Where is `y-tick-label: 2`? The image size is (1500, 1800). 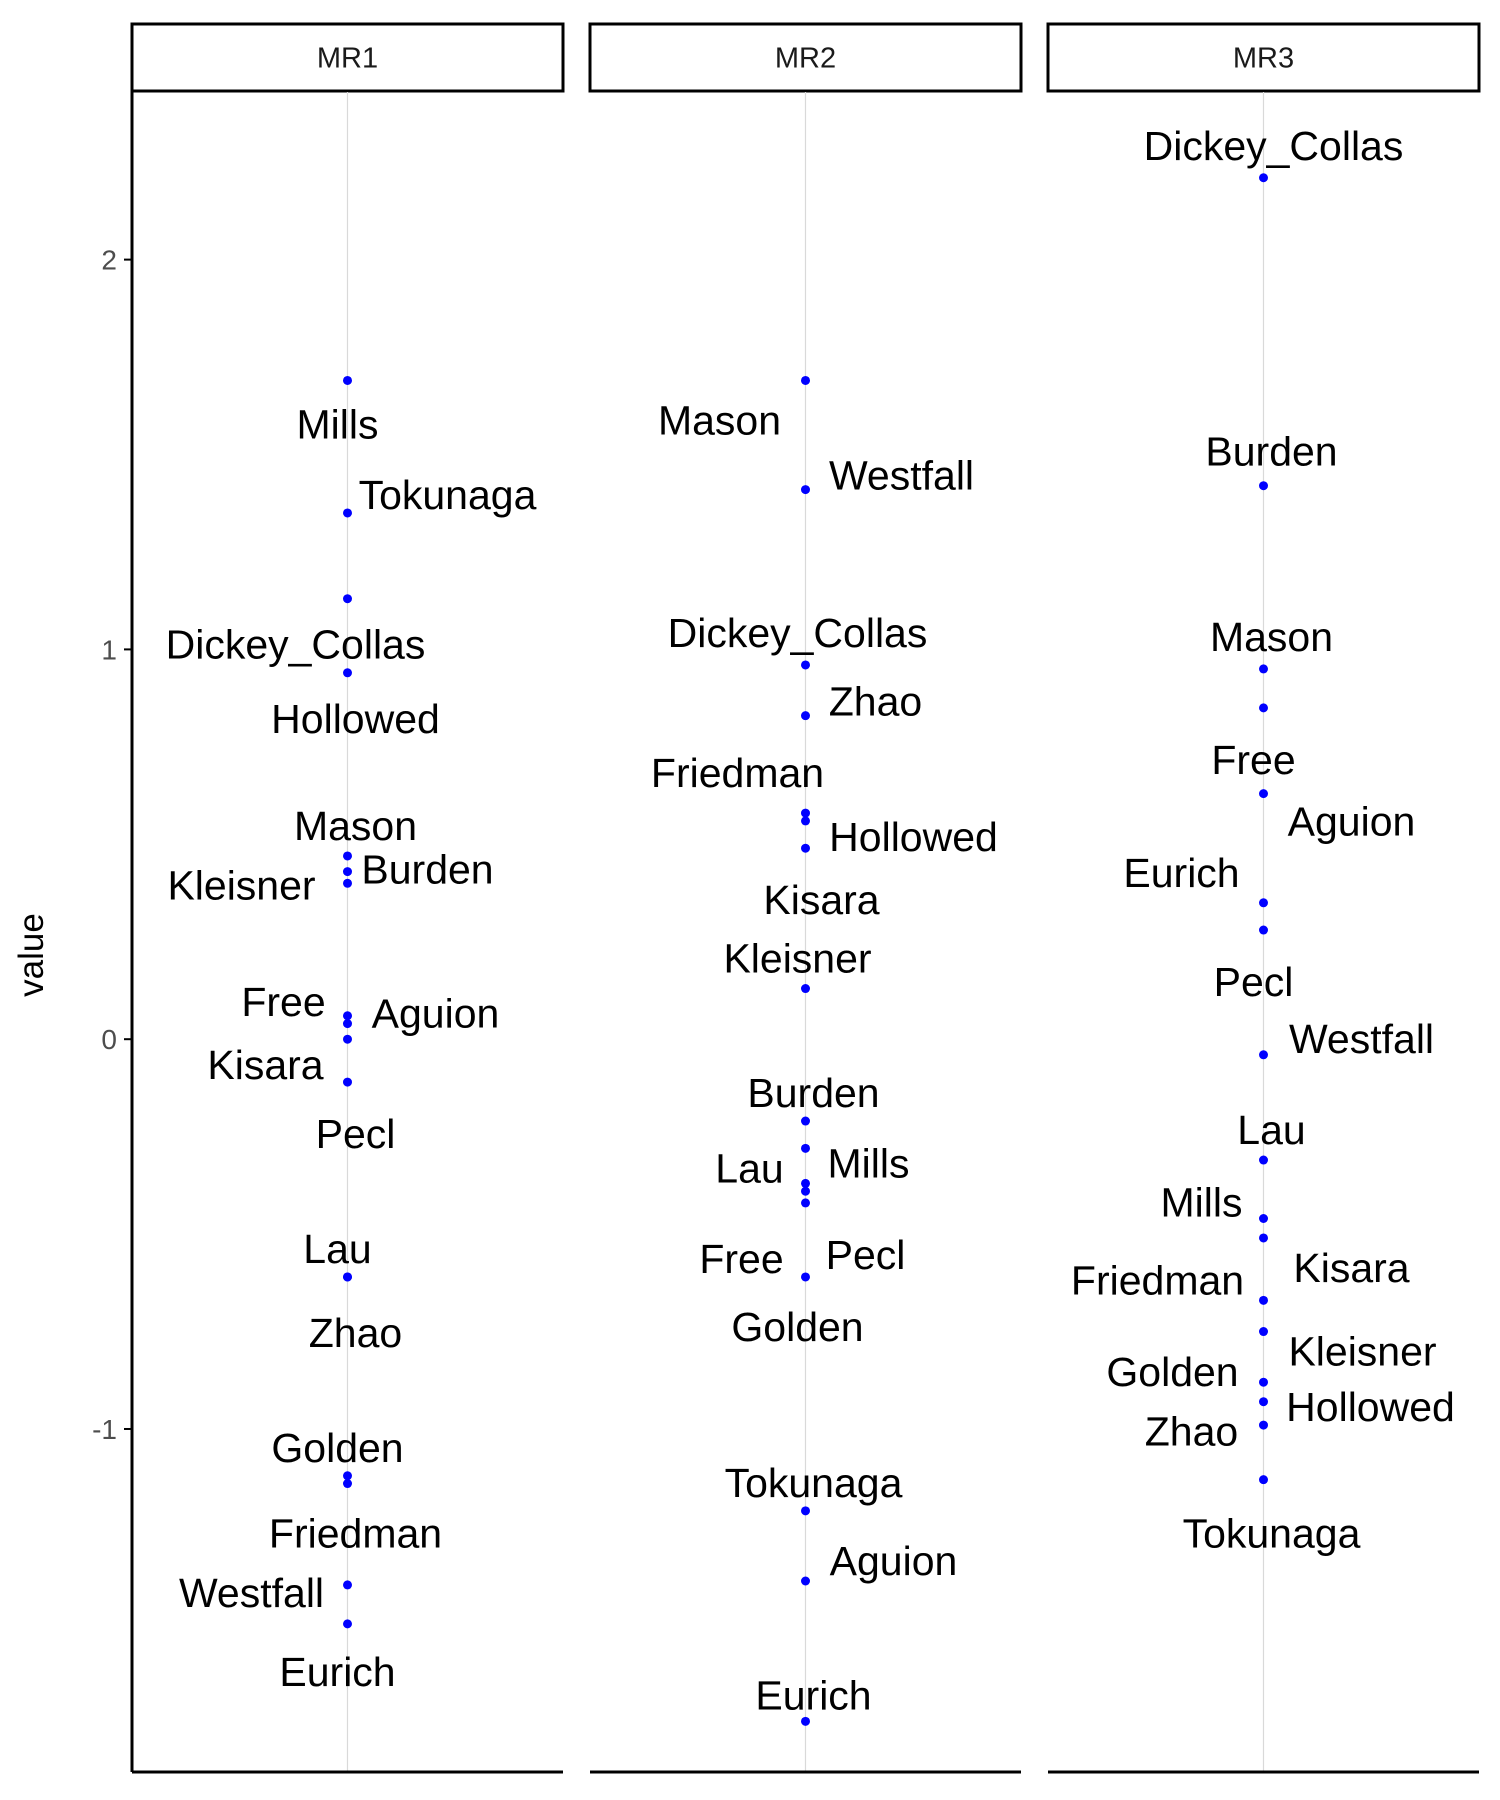
y-tick-label: 2 is located at coordinates (109, 260).